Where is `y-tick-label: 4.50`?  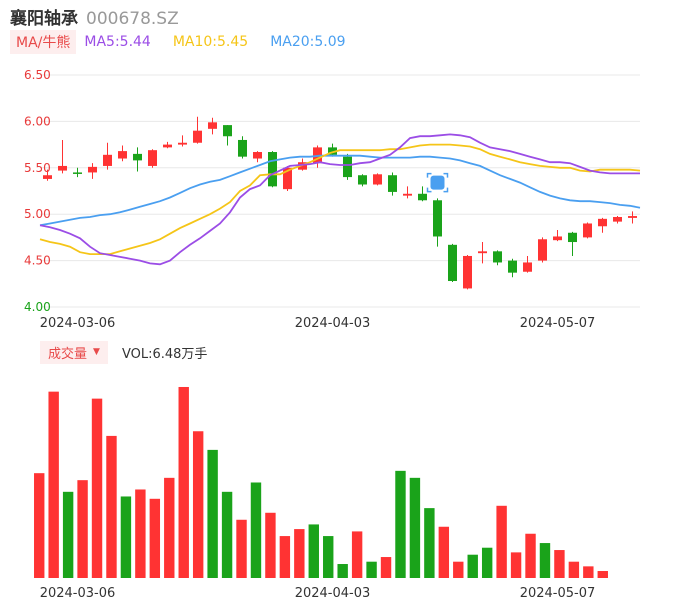 y-tick-label: 4.50 is located at coordinates (37, 261).